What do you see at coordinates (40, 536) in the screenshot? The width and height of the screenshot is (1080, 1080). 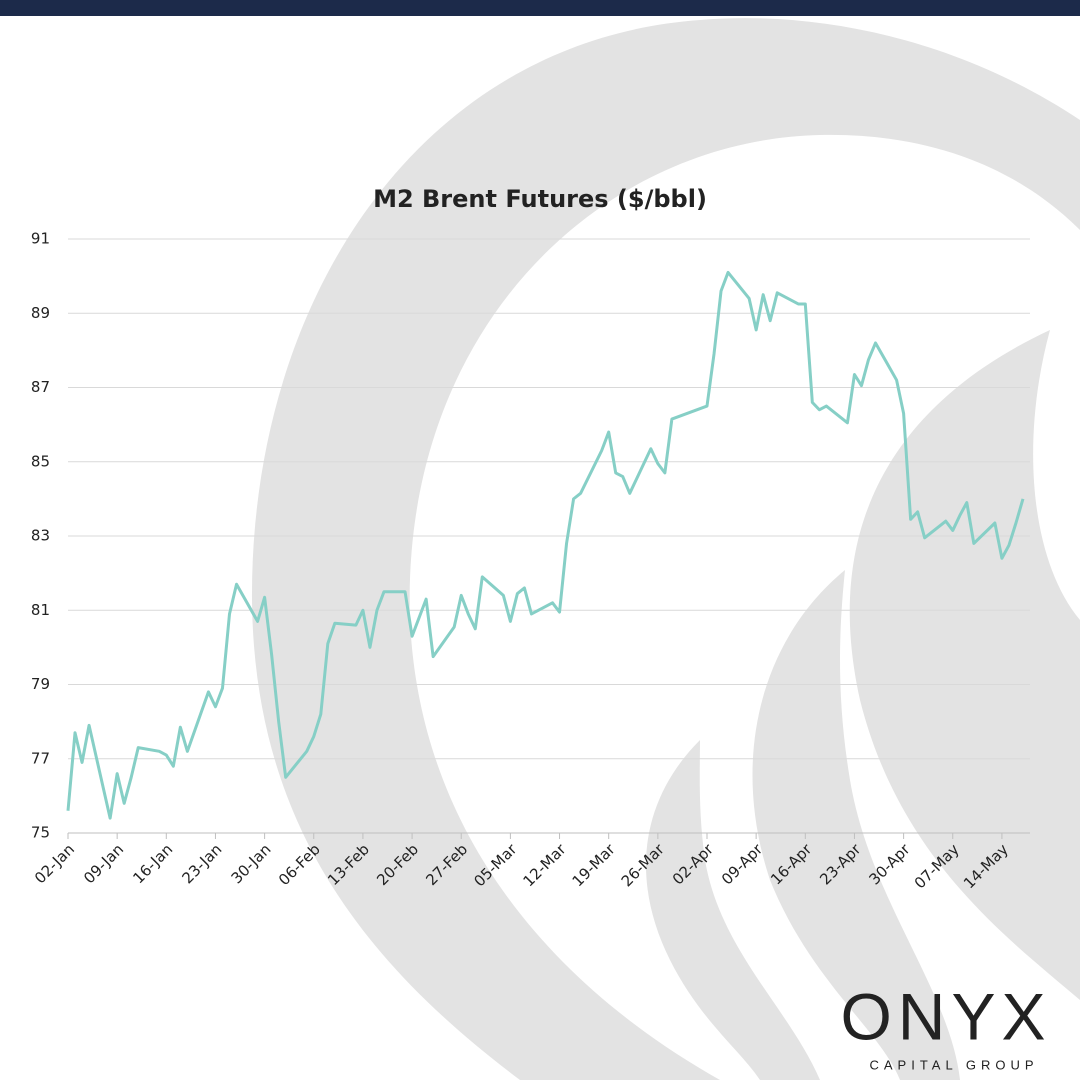 I see `y-tick-label: 83` at bounding box center [40, 536].